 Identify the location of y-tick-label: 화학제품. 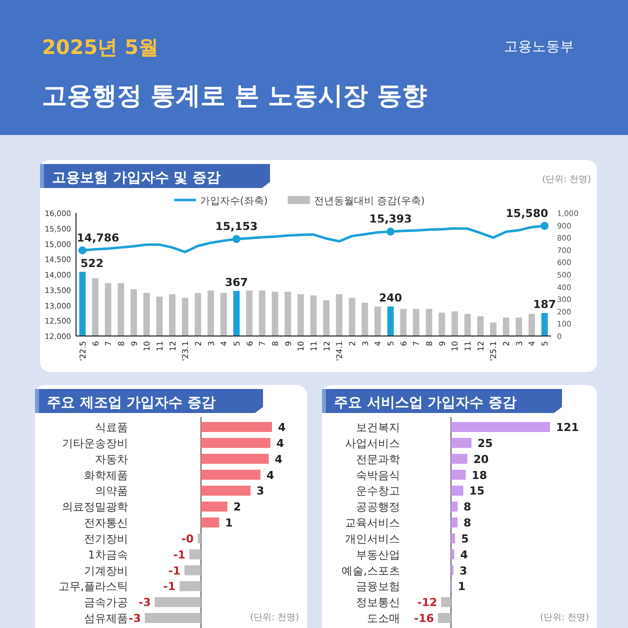
(106, 475).